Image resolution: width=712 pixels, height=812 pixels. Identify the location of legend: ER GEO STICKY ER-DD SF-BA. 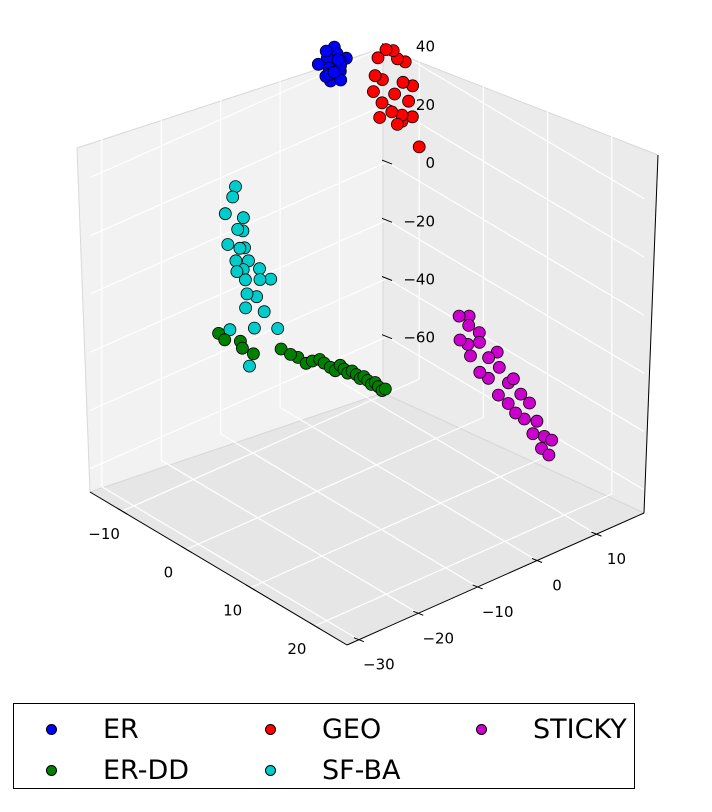
(324, 746).